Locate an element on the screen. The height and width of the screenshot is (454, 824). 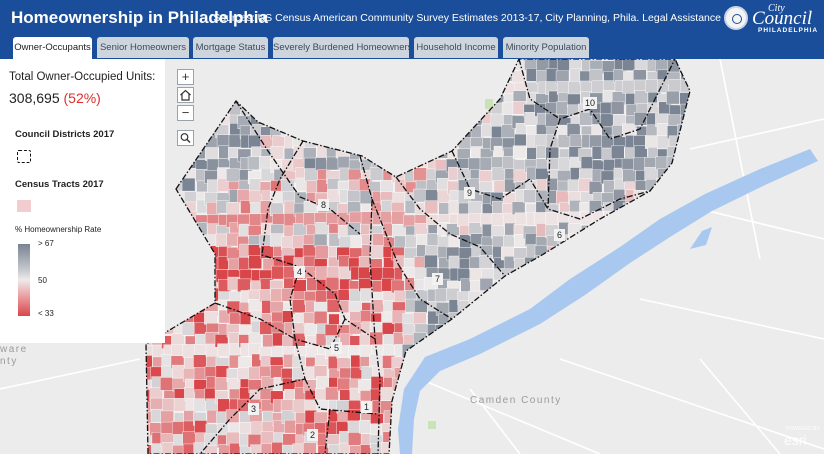
district-number: 1 is located at coordinates (366, 407).